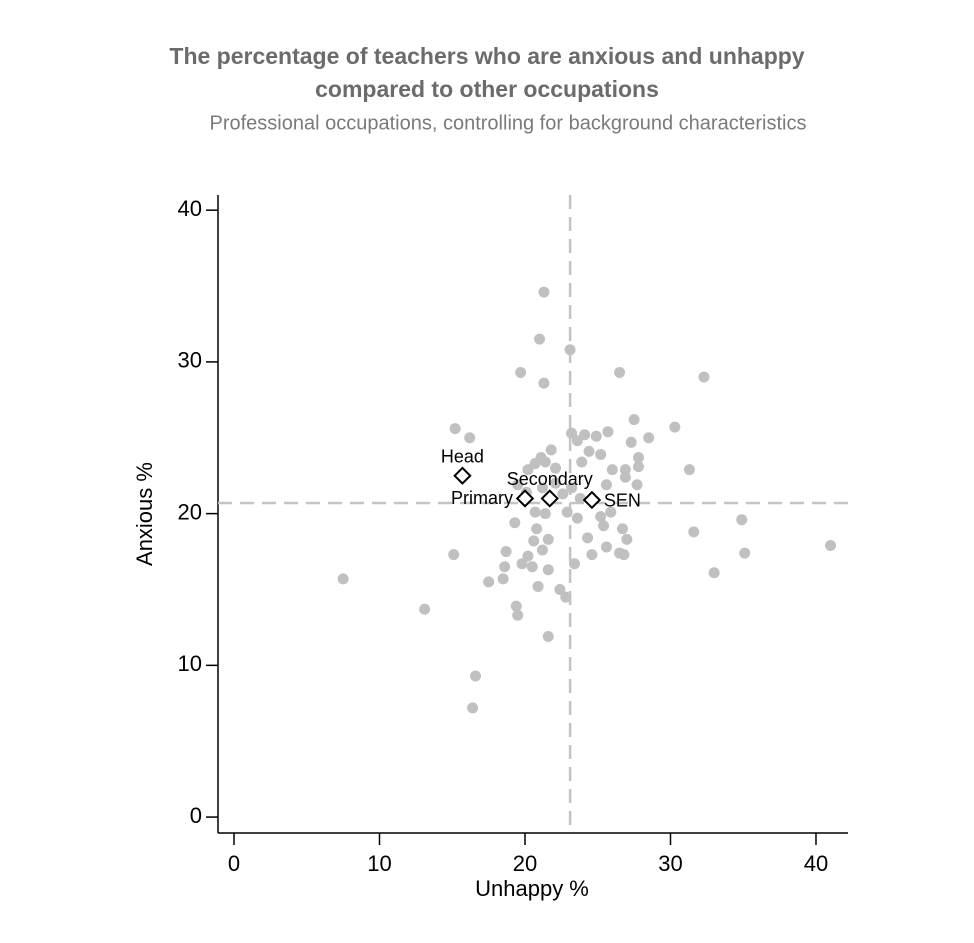 The width and height of the screenshot is (974, 943). Describe the element at coordinates (196, 815) in the screenshot. I see `y-tick-label: 0` at that location.